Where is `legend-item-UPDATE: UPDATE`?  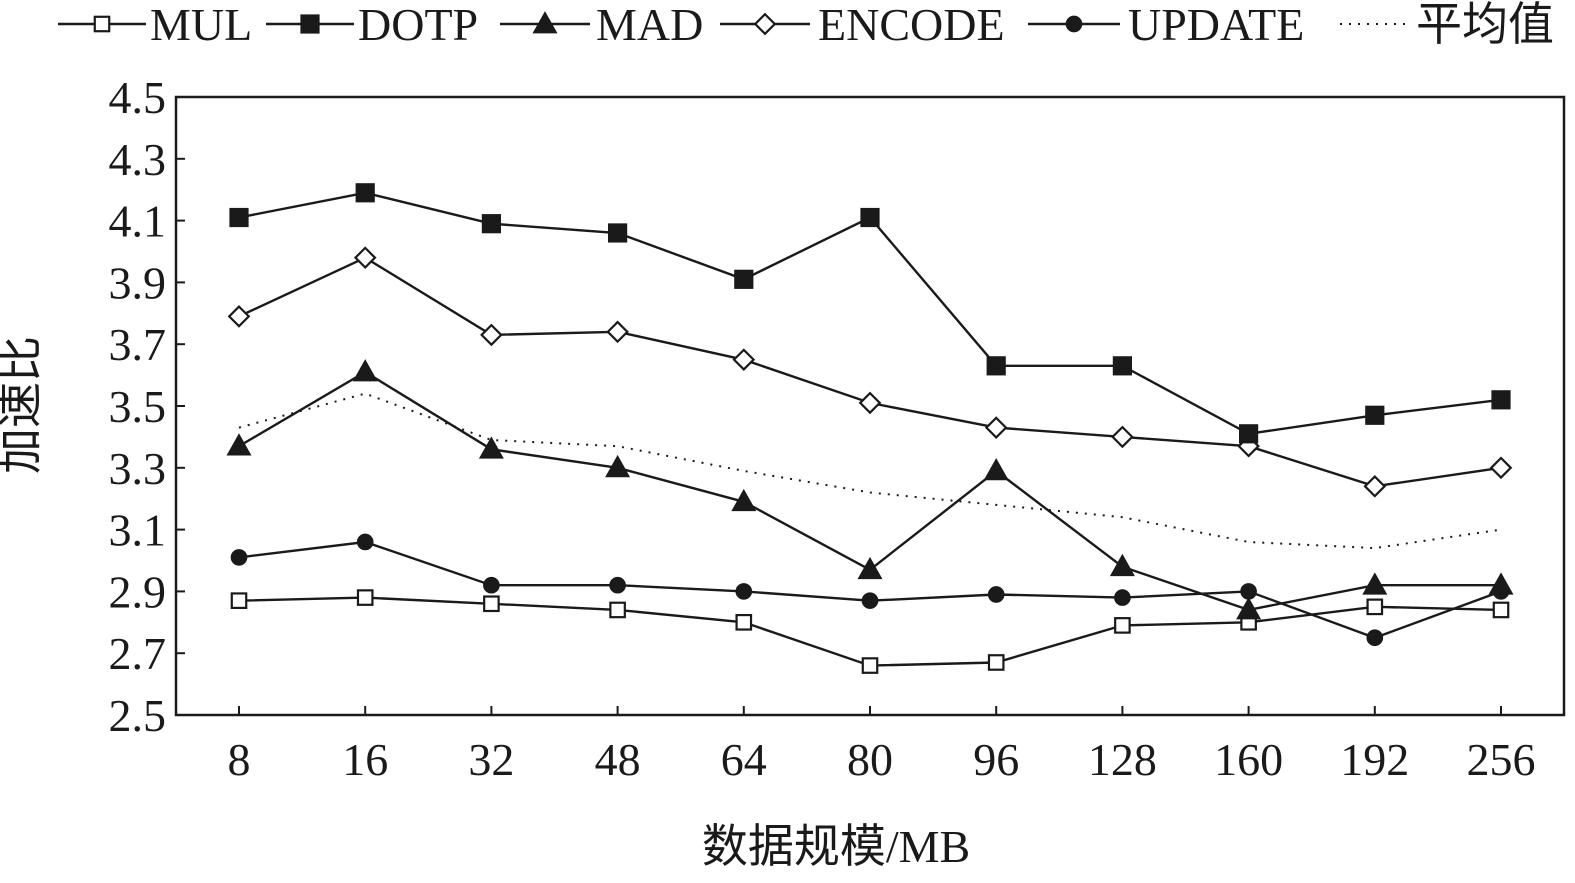 legend-item-UPDATE: UPDATE is located at coordinates (1166, 25).